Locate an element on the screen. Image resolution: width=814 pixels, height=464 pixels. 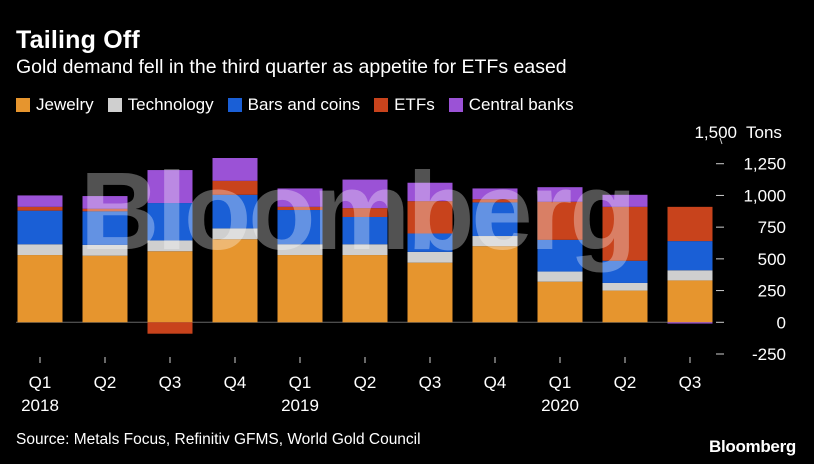
legend-swatch-bars-and-coins is located at coordinates (234, 105).